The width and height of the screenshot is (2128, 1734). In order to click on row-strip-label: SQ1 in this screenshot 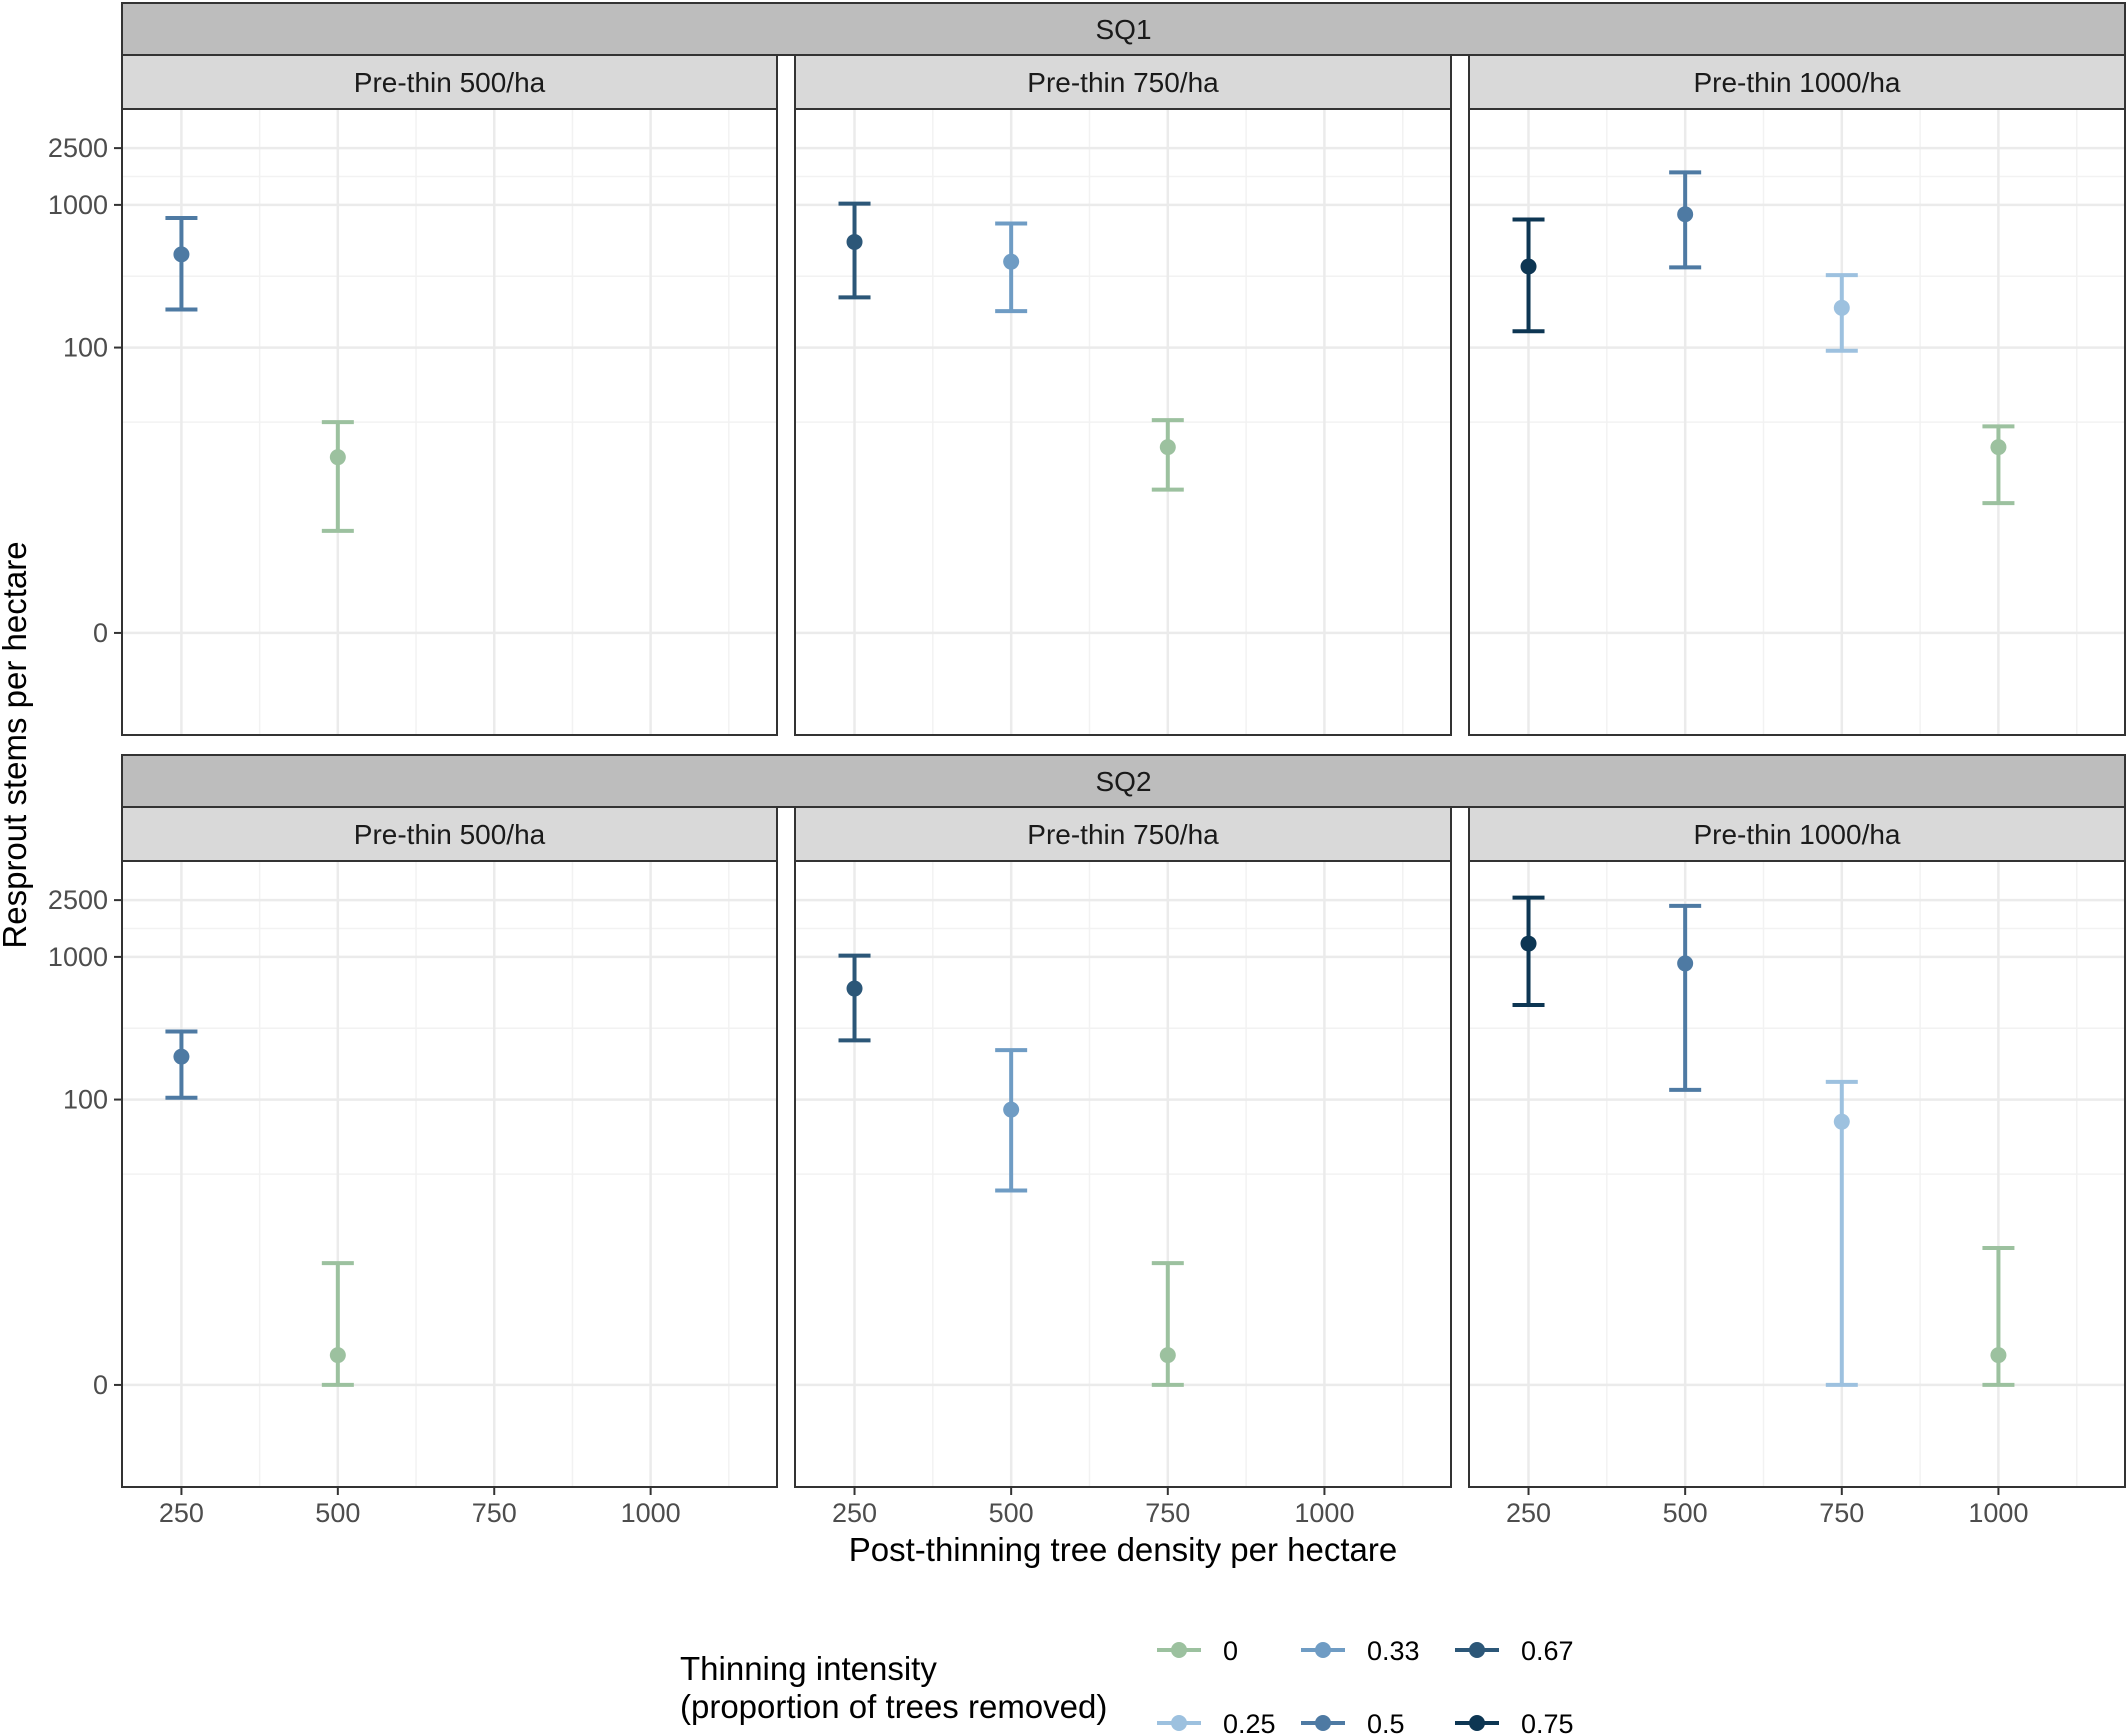, I will do `click(1123, 29)`.